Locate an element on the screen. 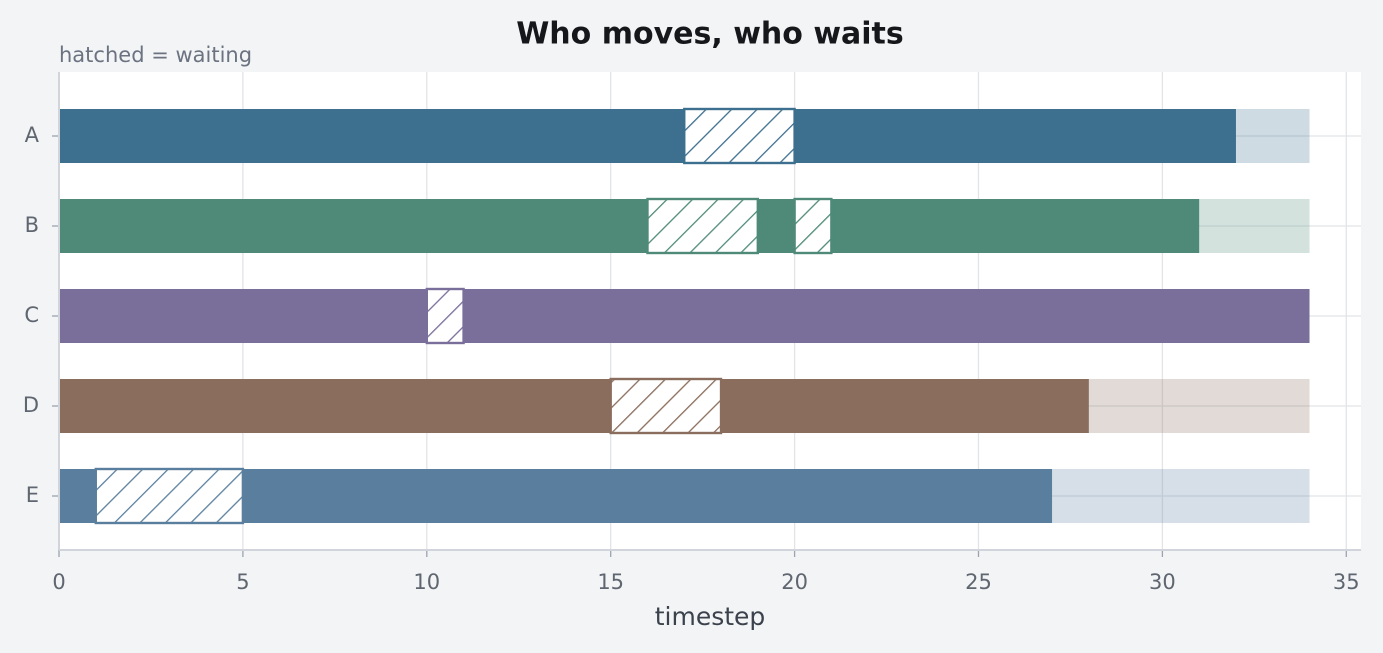  x-tick-label: 10 is located at coordinates (426, 582).